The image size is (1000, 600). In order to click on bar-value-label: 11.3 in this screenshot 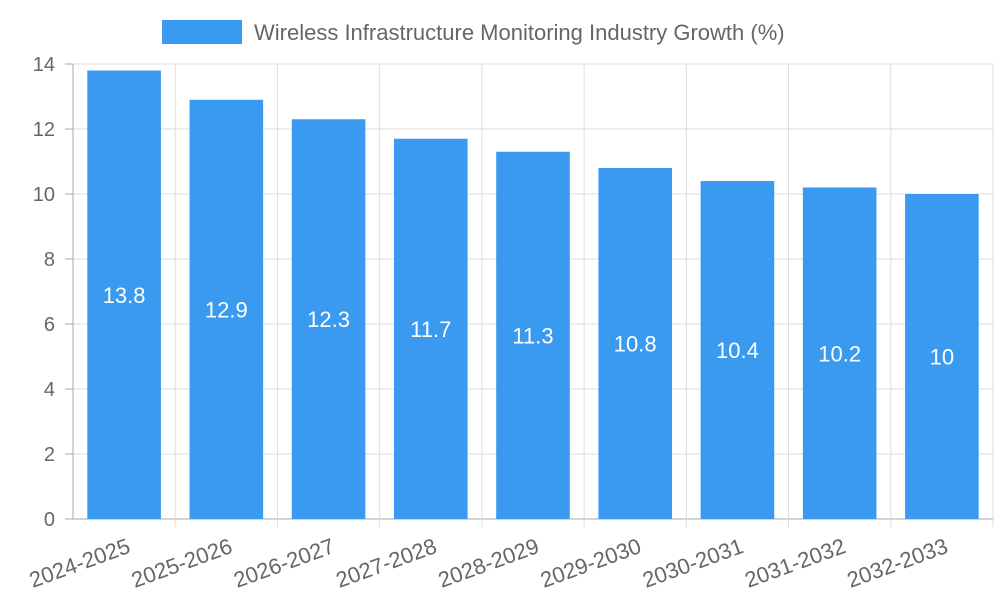, I will do `click(532, 335)`.